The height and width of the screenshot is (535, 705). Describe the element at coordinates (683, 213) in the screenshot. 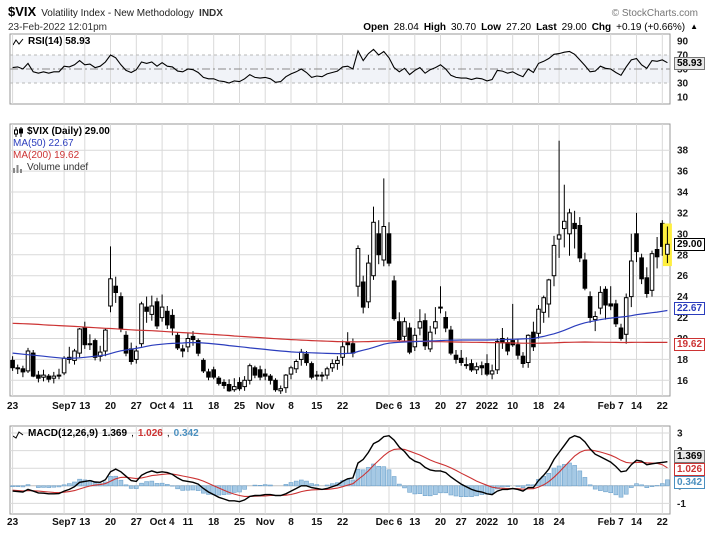

I see `svg-text: 32` at that location.